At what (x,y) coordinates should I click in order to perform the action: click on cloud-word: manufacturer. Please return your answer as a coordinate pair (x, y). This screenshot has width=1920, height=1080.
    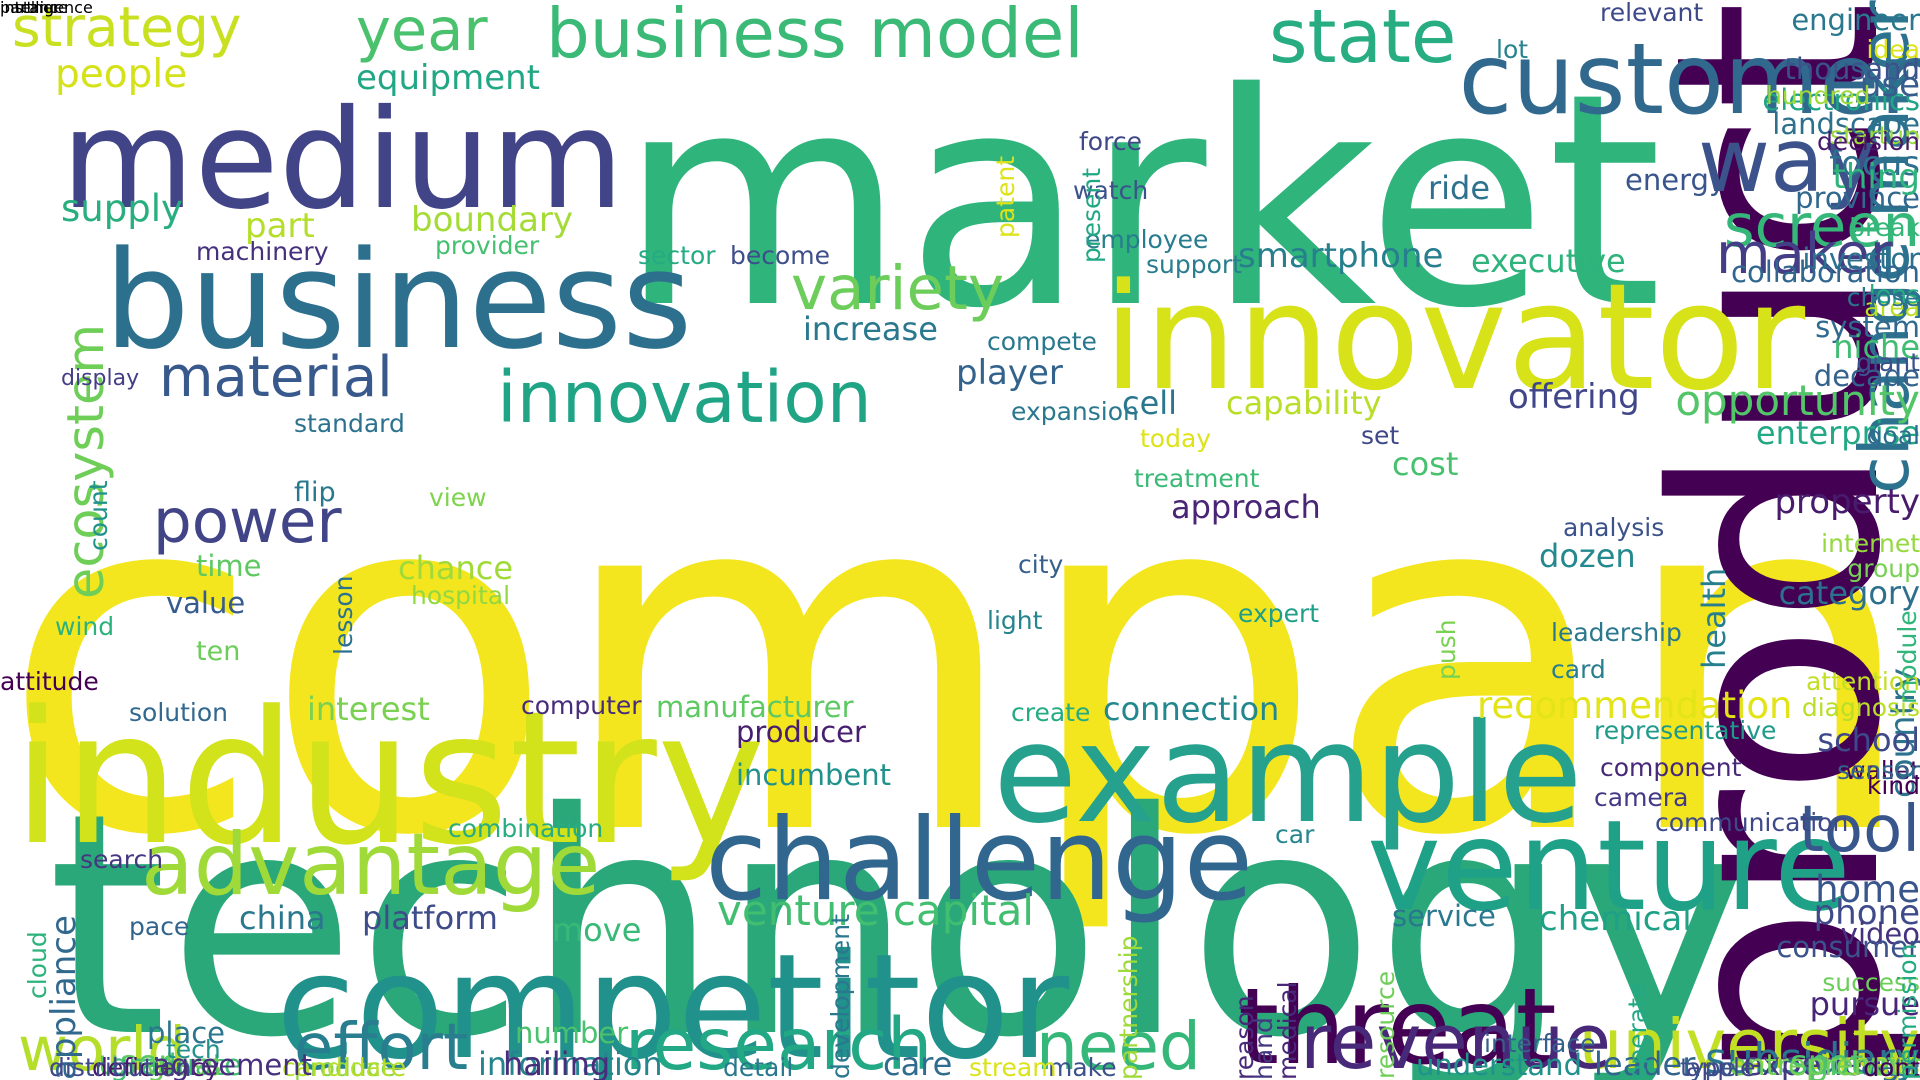
    Looking at the image, I should click on (755, 707).